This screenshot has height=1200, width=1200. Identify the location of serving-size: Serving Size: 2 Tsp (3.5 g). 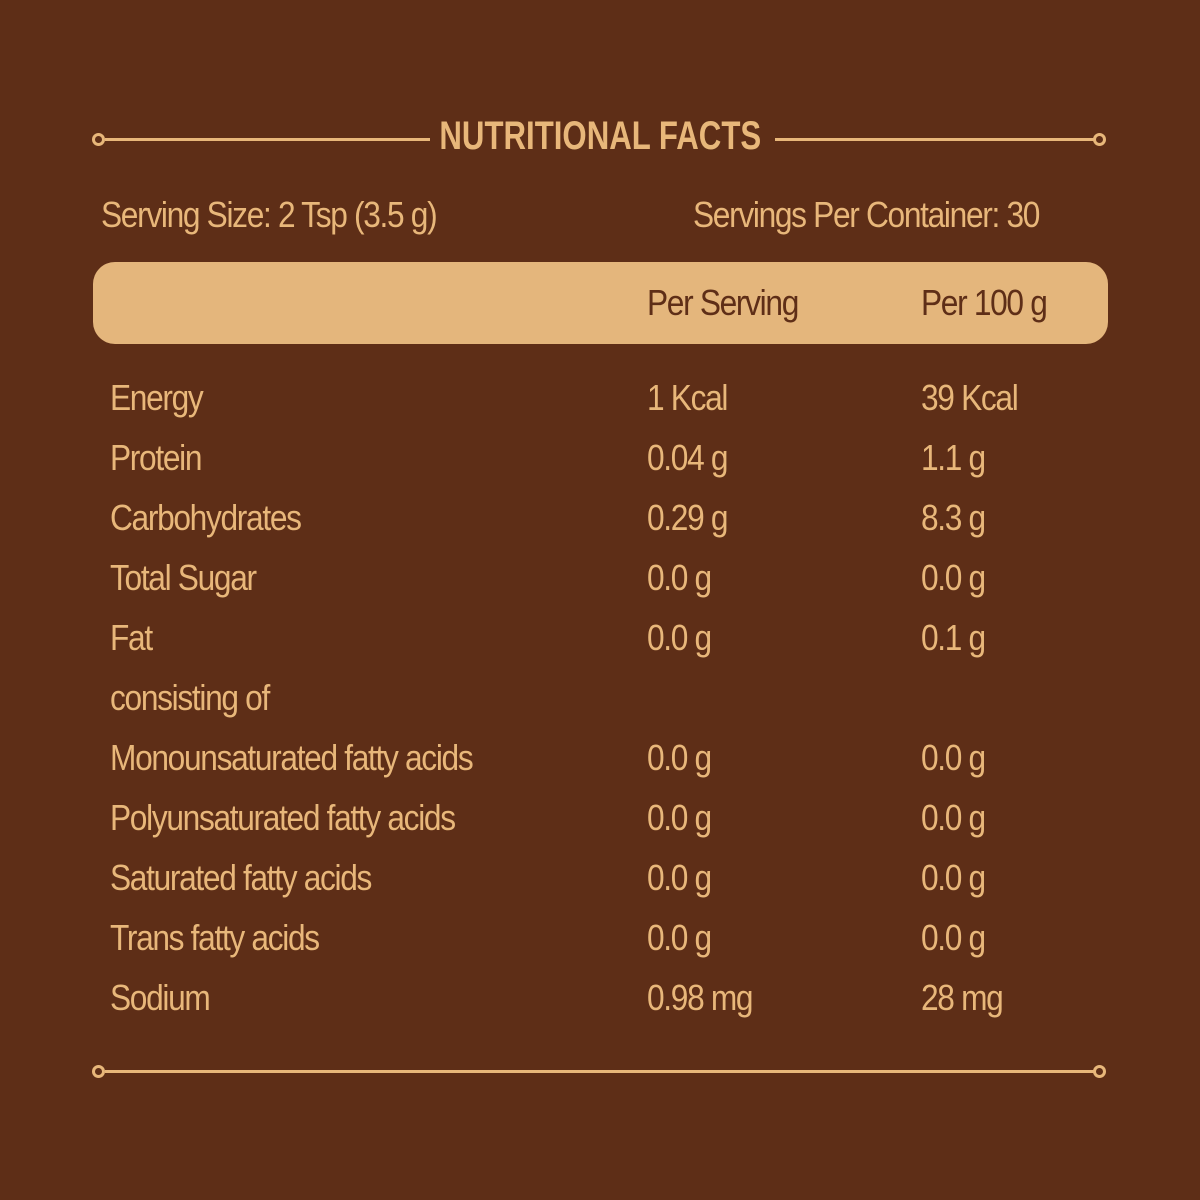
(269, 214).